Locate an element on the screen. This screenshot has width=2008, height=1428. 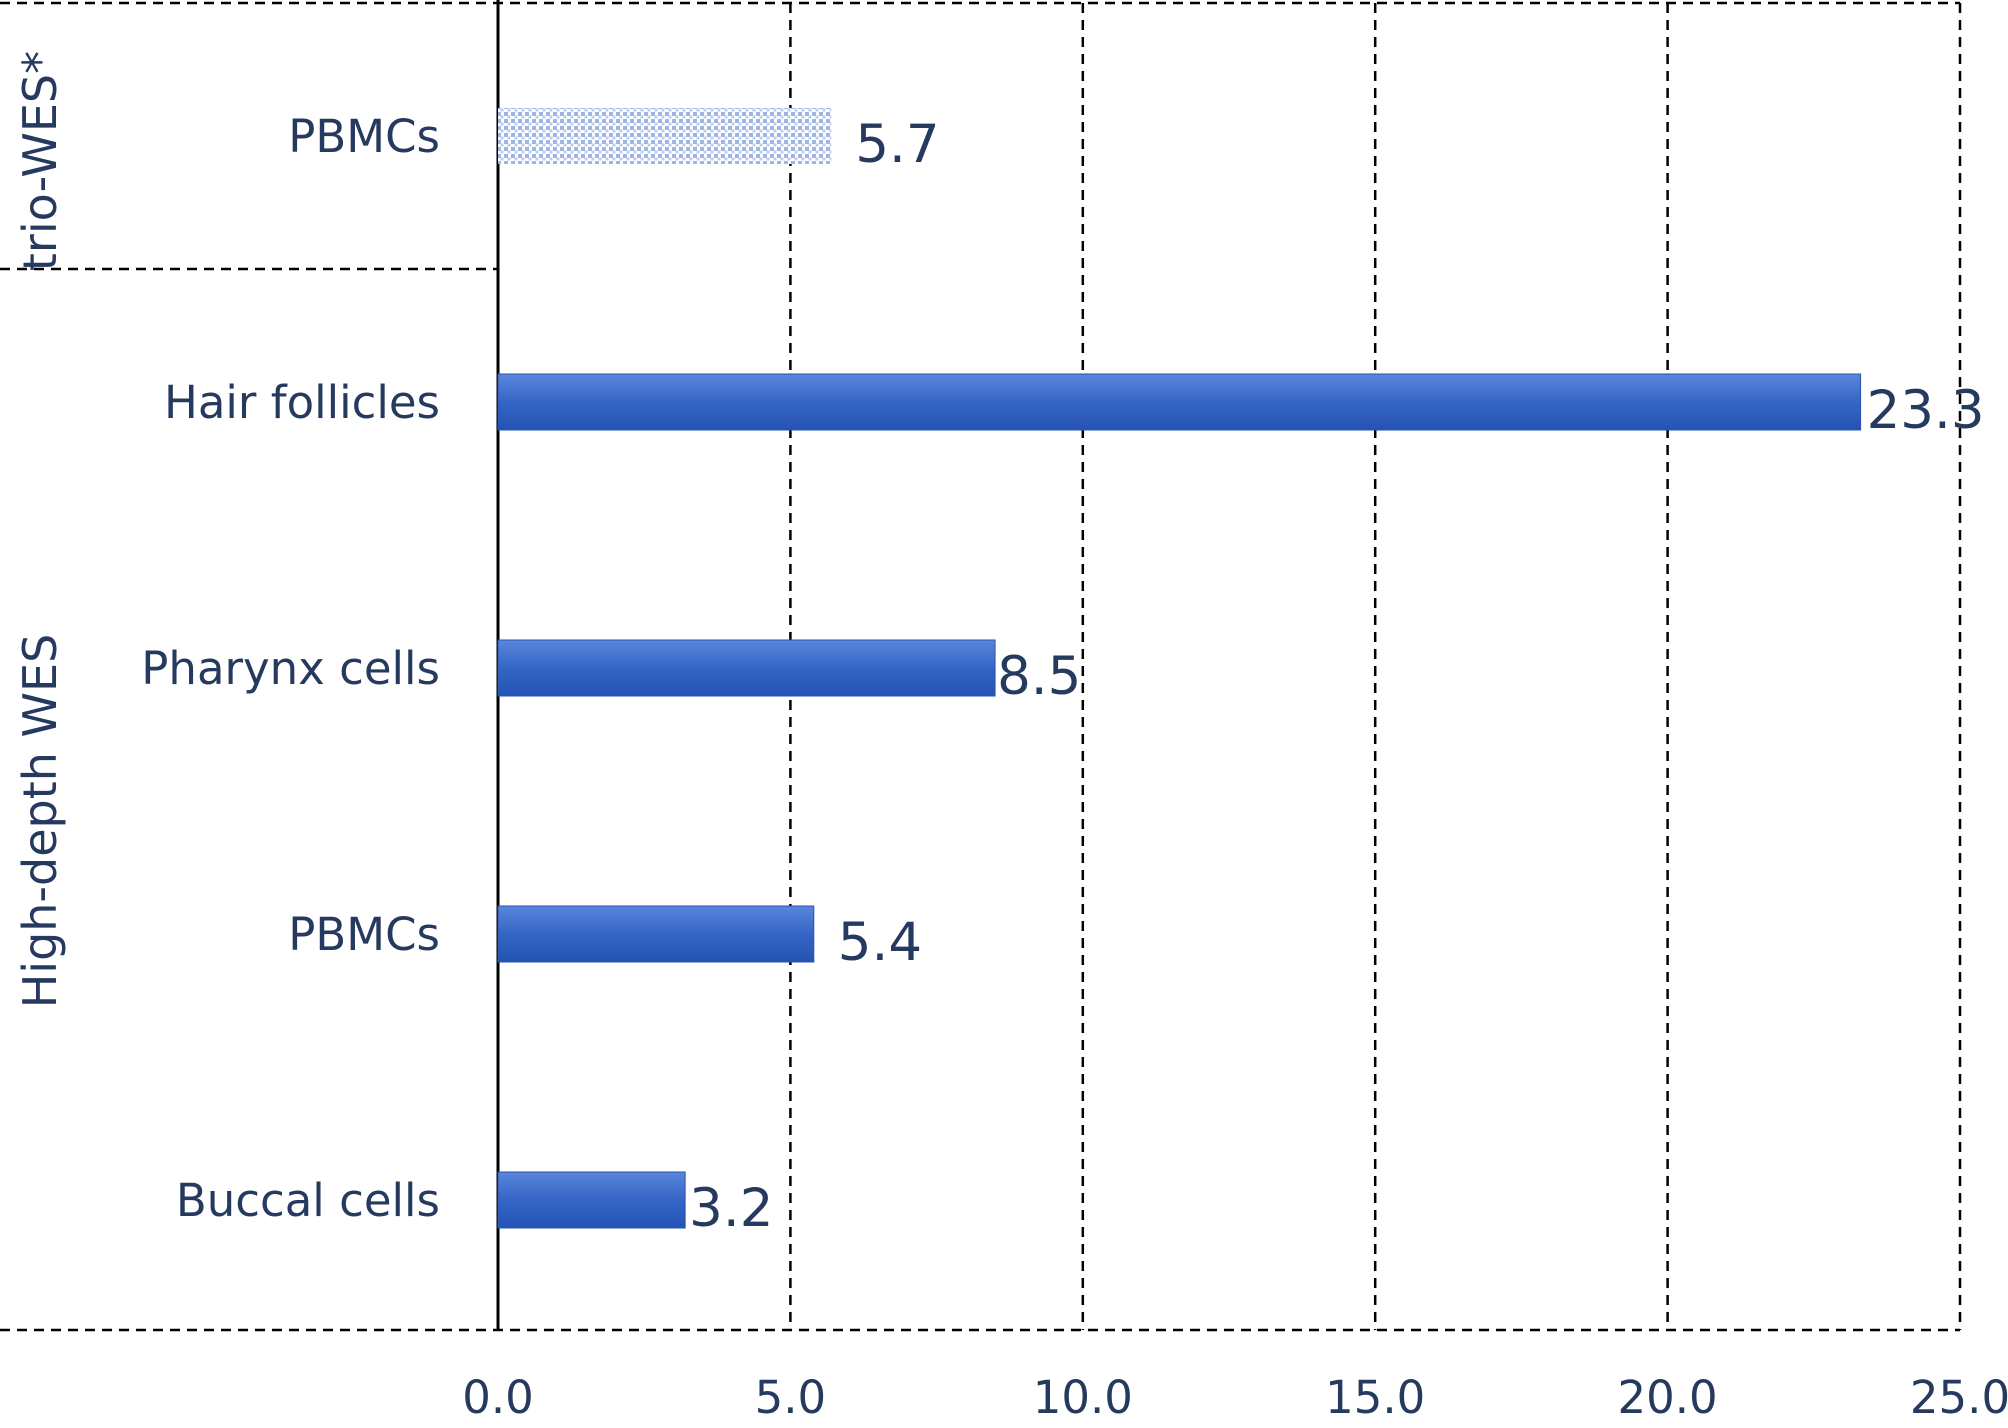
x-tick-label-2: 5.0 is located at coordinates (791, 1397).